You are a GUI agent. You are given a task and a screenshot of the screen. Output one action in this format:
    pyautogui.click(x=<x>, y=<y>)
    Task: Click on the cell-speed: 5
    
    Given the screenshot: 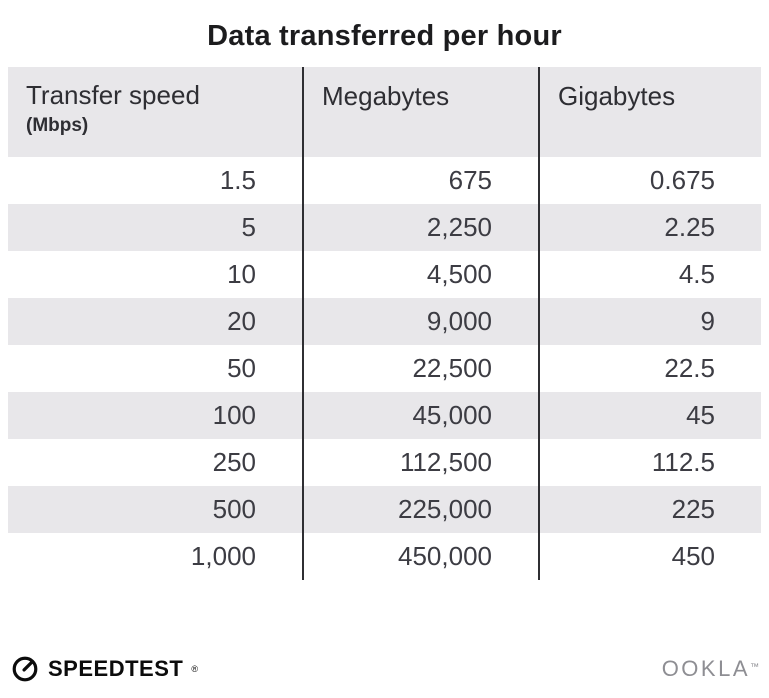 What is the action you would take?
    pyautogui.click(x=155, y=227)
    